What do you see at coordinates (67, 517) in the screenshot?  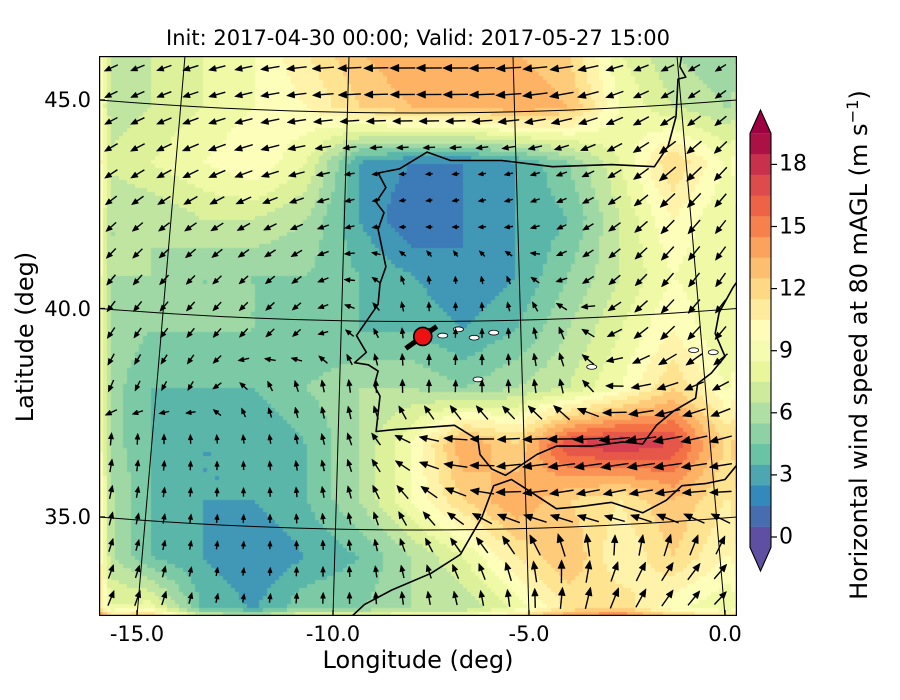 I see `y-tick-label: 35.0` at bounding box center [67, 517].